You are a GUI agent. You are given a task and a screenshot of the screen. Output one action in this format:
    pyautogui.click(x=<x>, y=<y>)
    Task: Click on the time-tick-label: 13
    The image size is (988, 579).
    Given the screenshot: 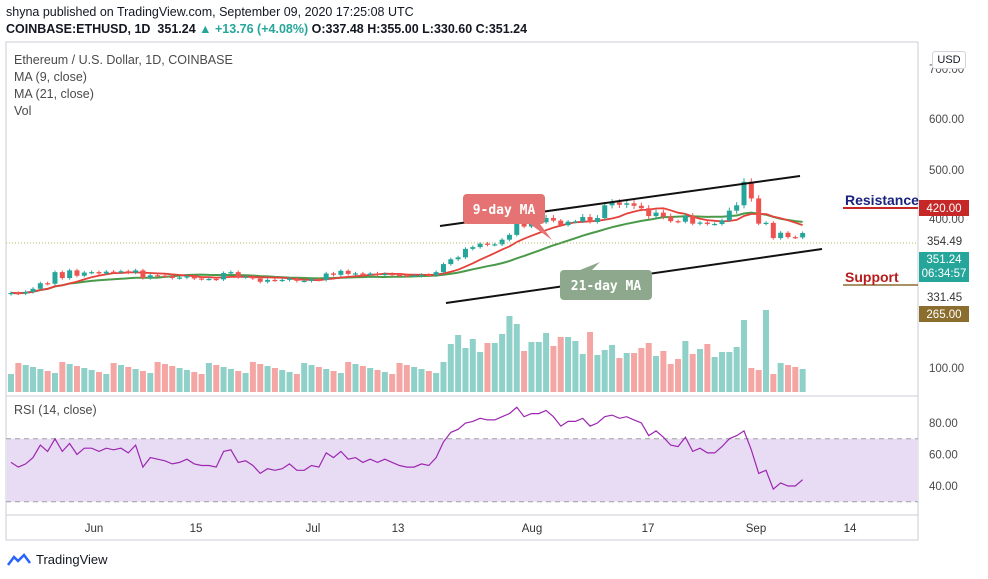 What is the action you would take?
    pyautogui.click(x=398, y=529)
    